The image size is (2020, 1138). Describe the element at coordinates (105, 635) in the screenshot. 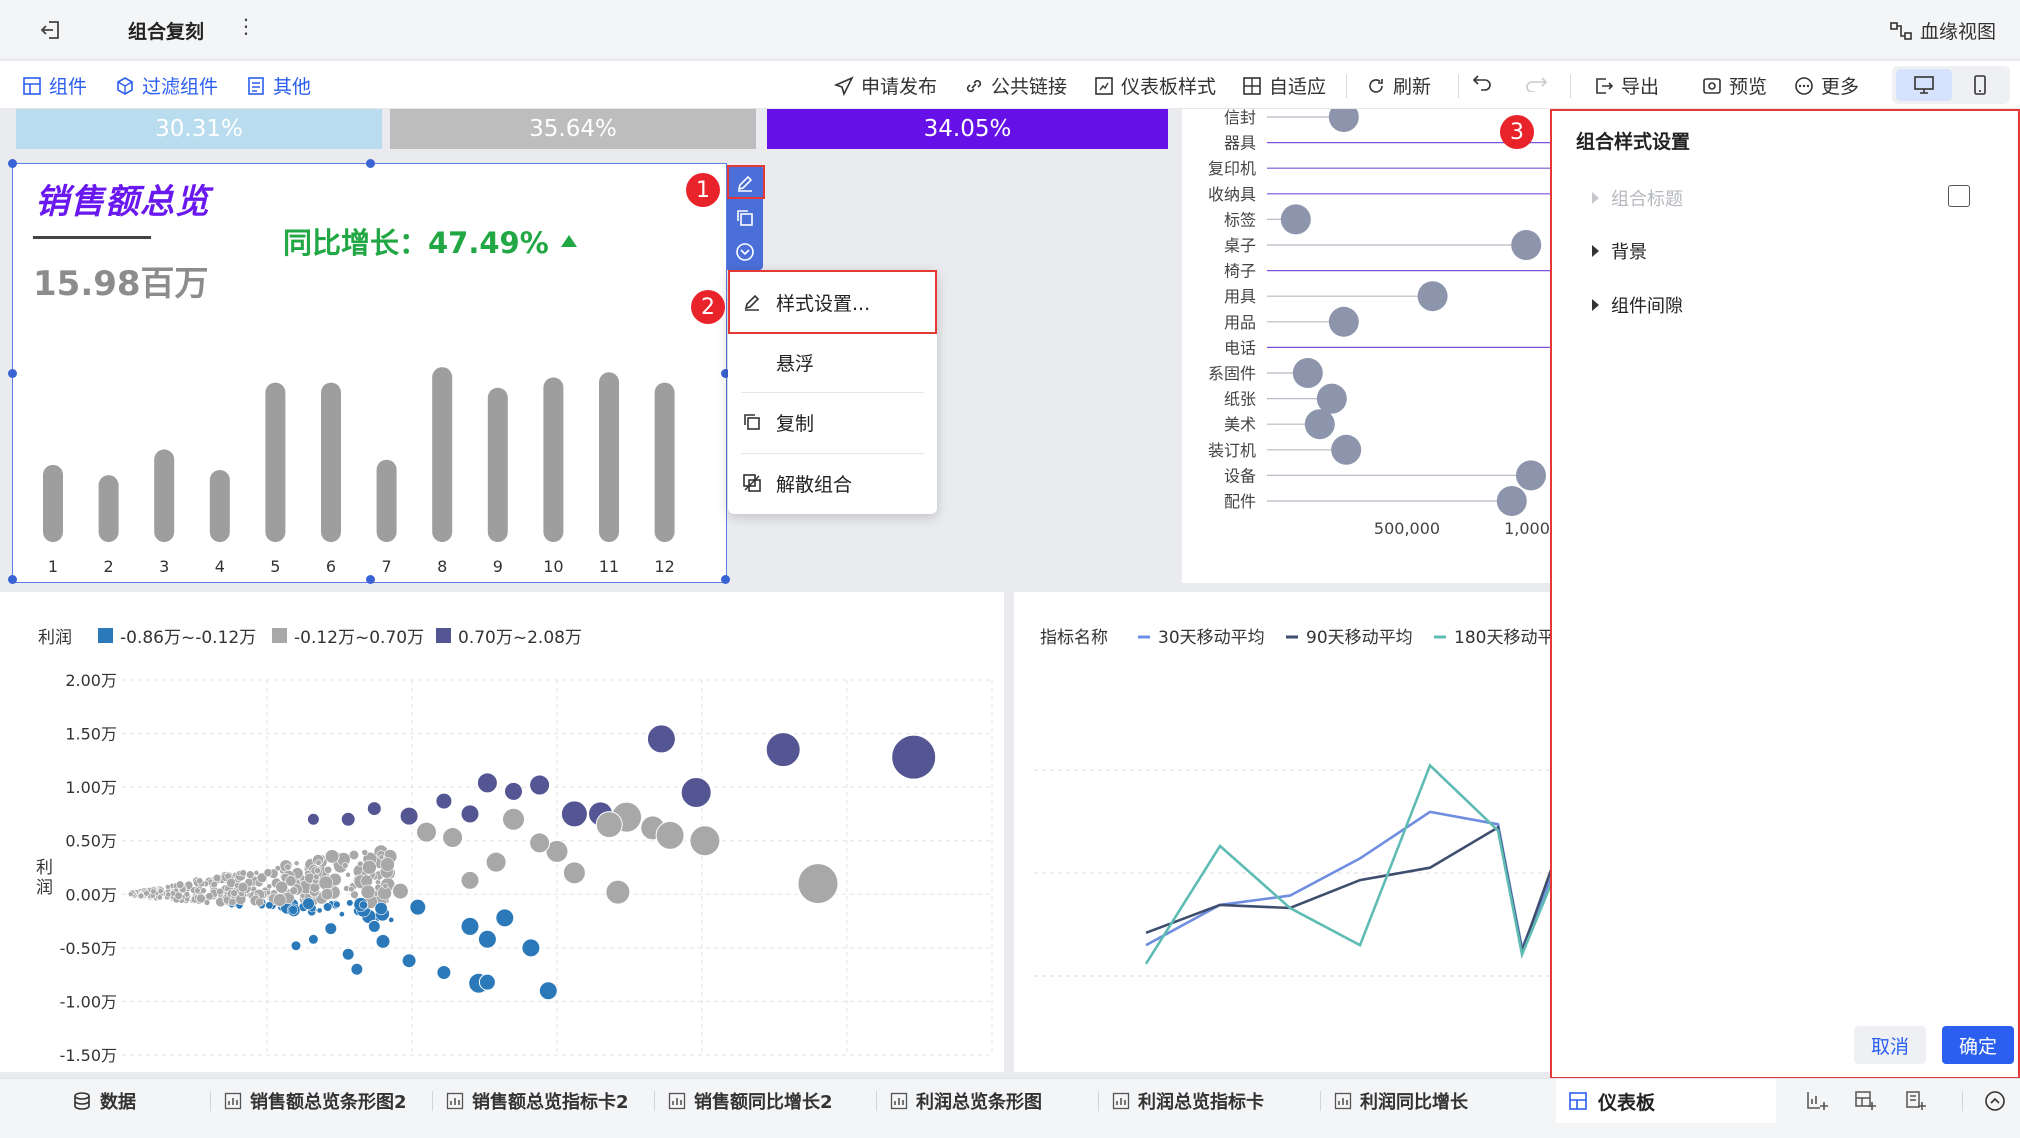

I see `legend-swatch` at that location.